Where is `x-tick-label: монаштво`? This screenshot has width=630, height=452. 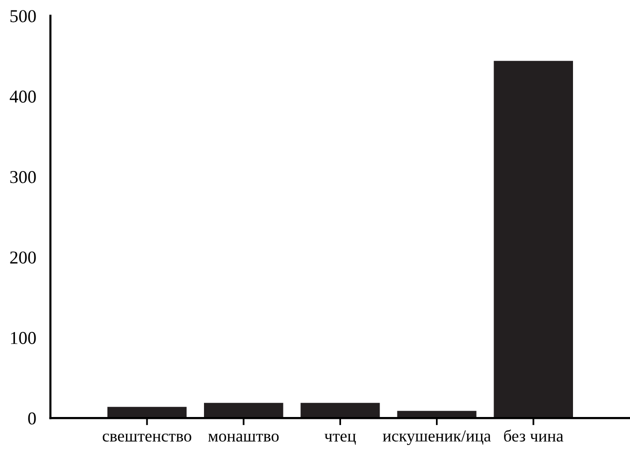
x-tick-label: монаштво is located at coordinates (243, 438).